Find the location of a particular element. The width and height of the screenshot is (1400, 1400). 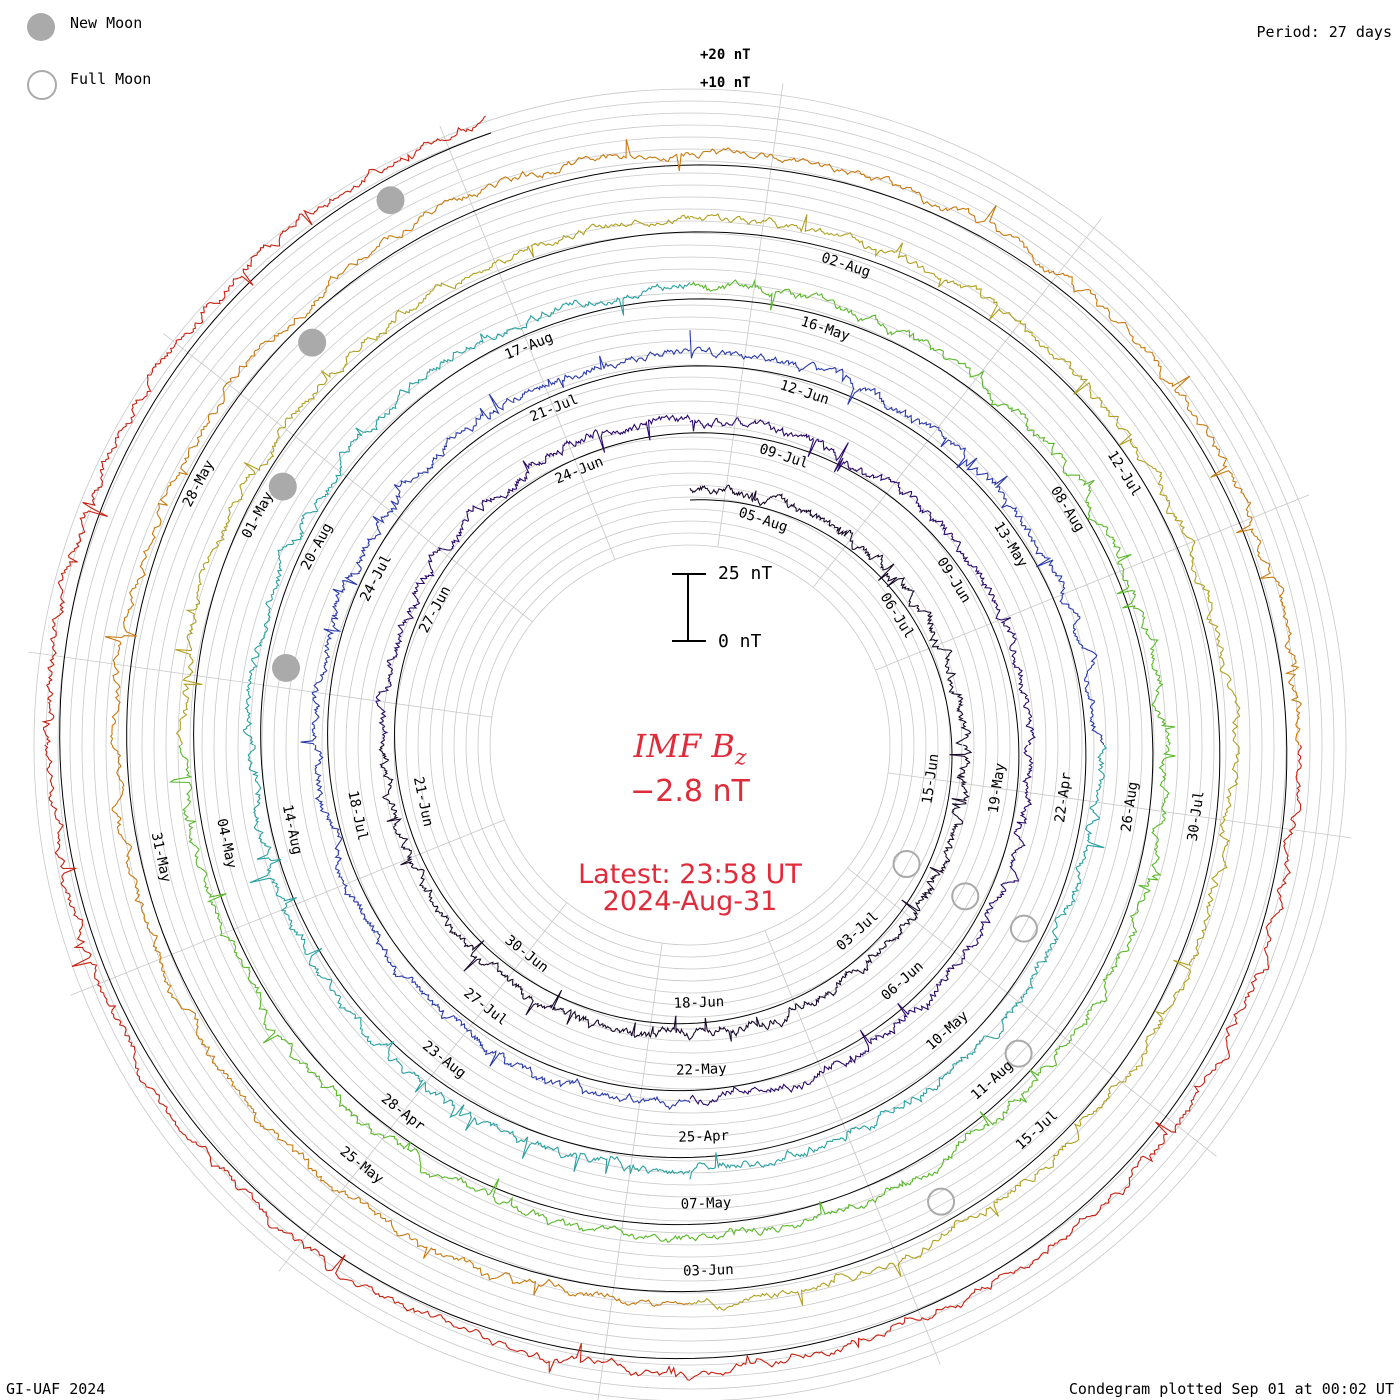

date-label: 21-Jul is located at coordinates (554, 409).